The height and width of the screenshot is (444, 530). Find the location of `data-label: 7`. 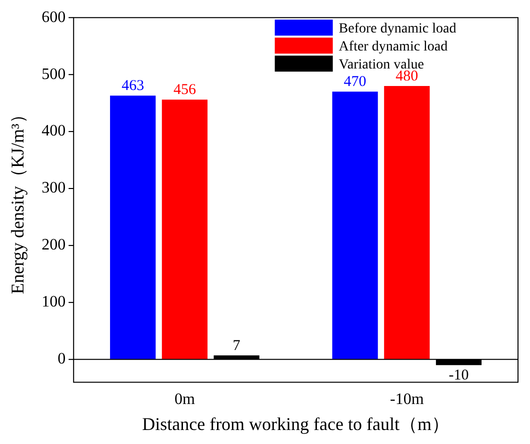

data-label: 7 is located at coordinates (236, 346).